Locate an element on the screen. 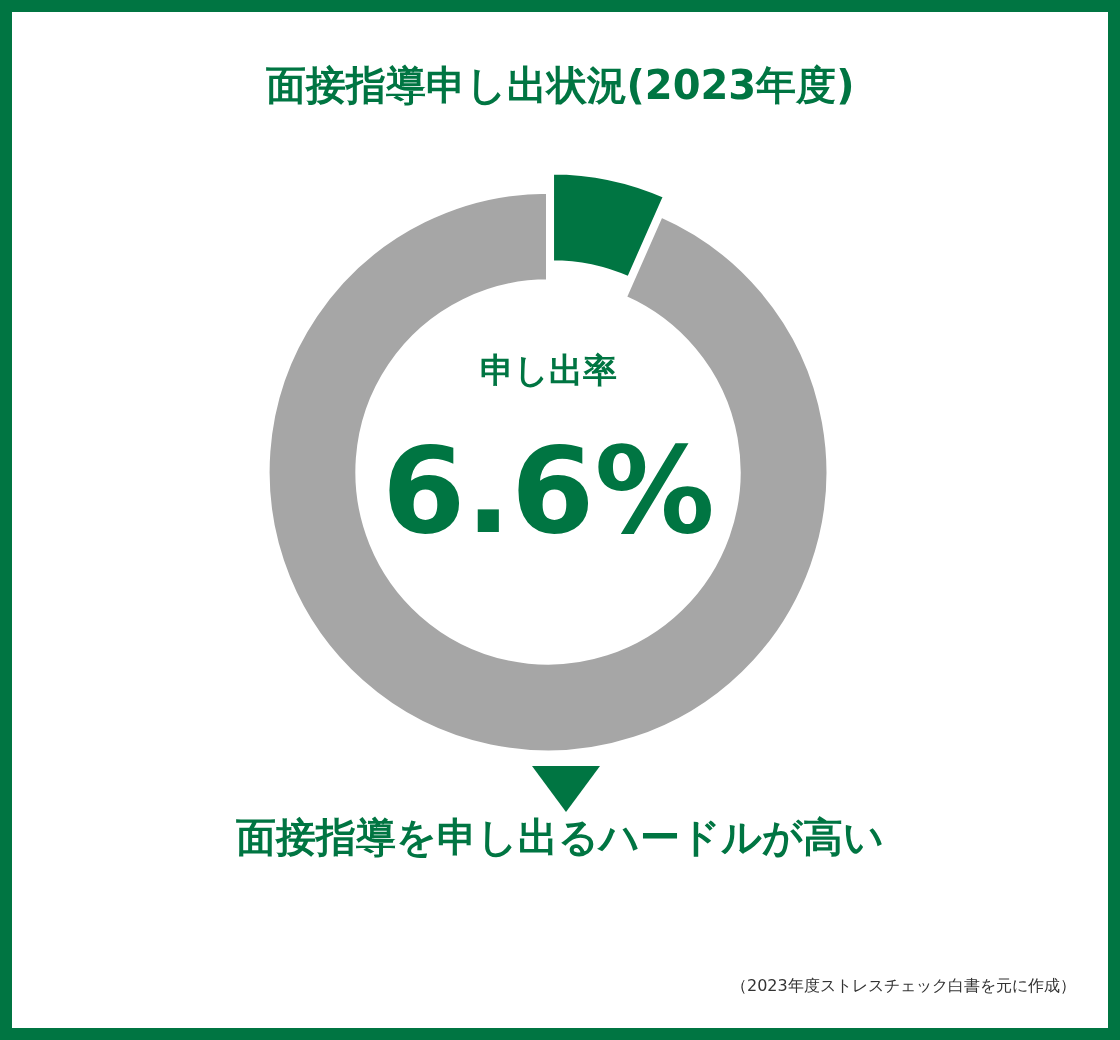 This screenshot has height=1040, width=1120. slice-label: 申し出率 is located at coordinates (548, 370).